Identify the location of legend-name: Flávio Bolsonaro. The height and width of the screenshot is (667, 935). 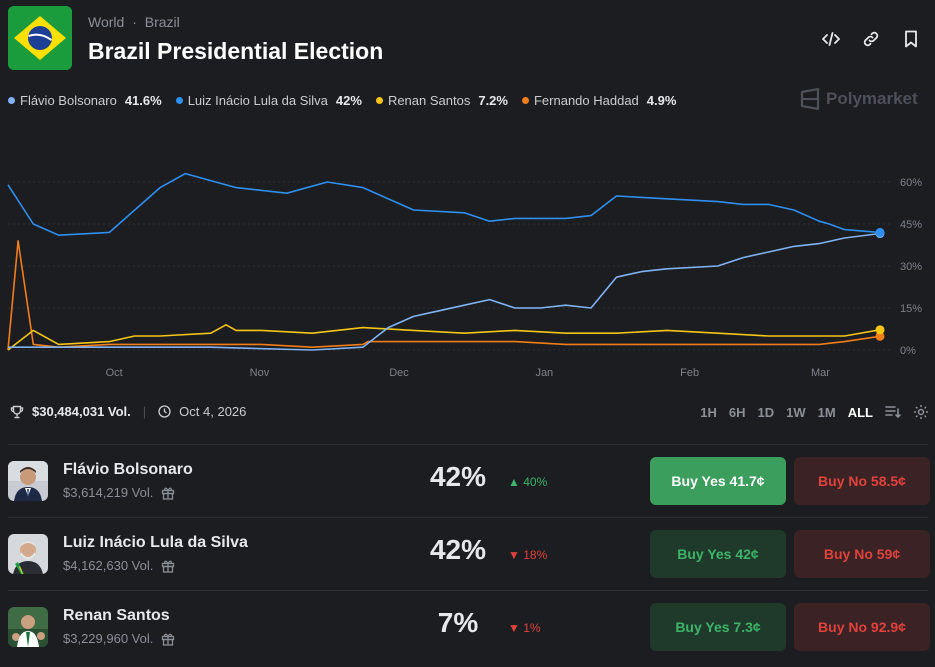
(68, 100).